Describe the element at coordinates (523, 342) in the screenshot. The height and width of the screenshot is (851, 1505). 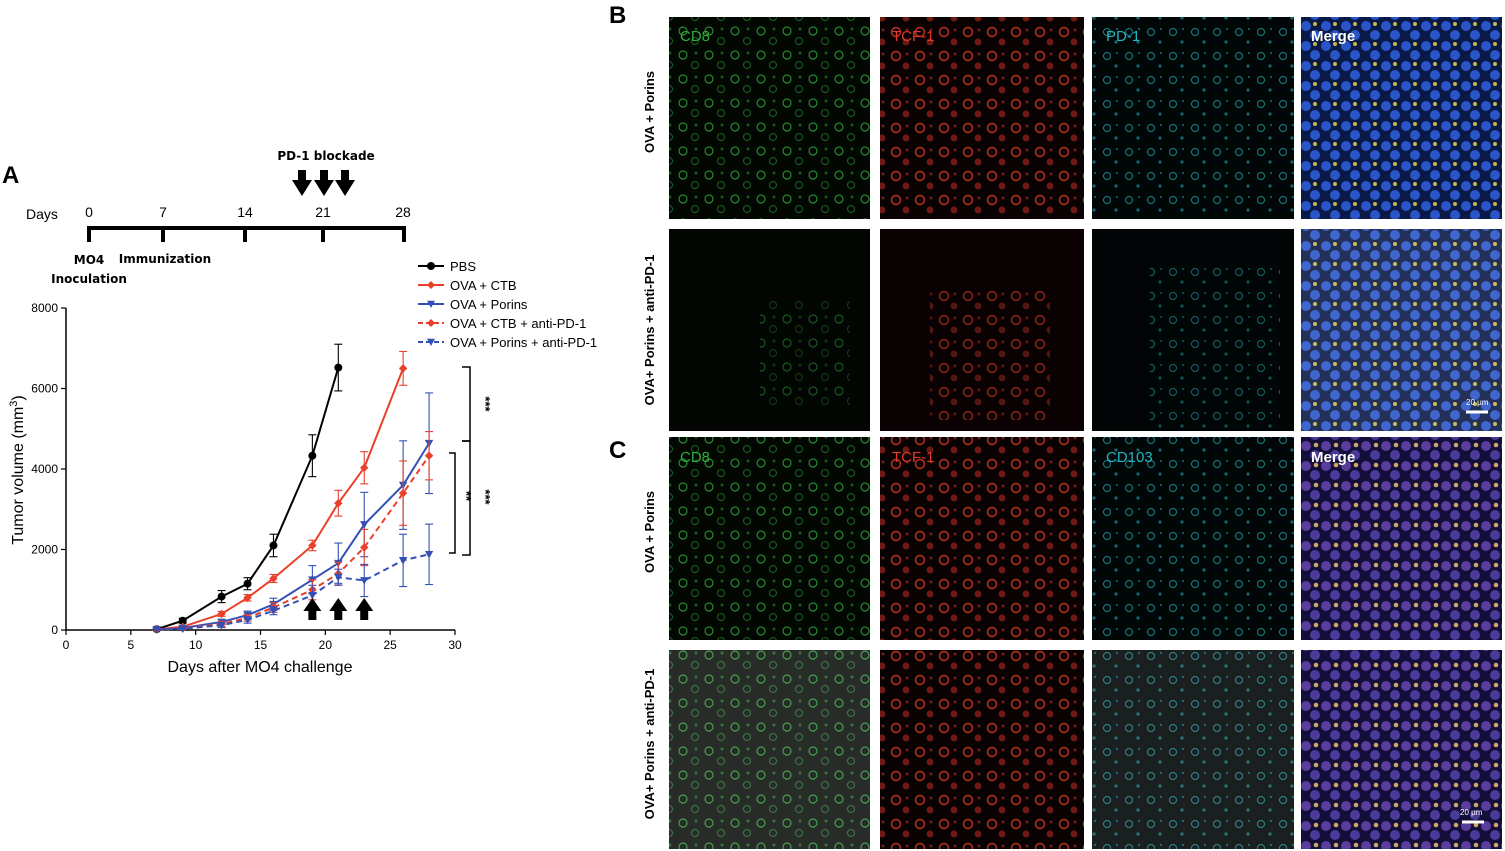
I see `legend-label: OVA + Porins + anti-PD-1` at that location.